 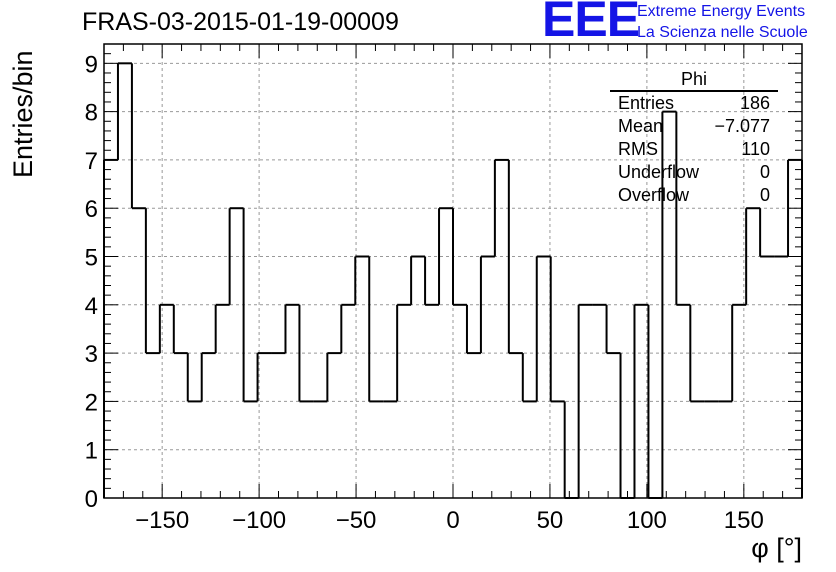 What do you see at coordinates (694, 195) in the screenshot?
I see `stats-row-overflow: Overflow 0` at bounding box center [694, 195].